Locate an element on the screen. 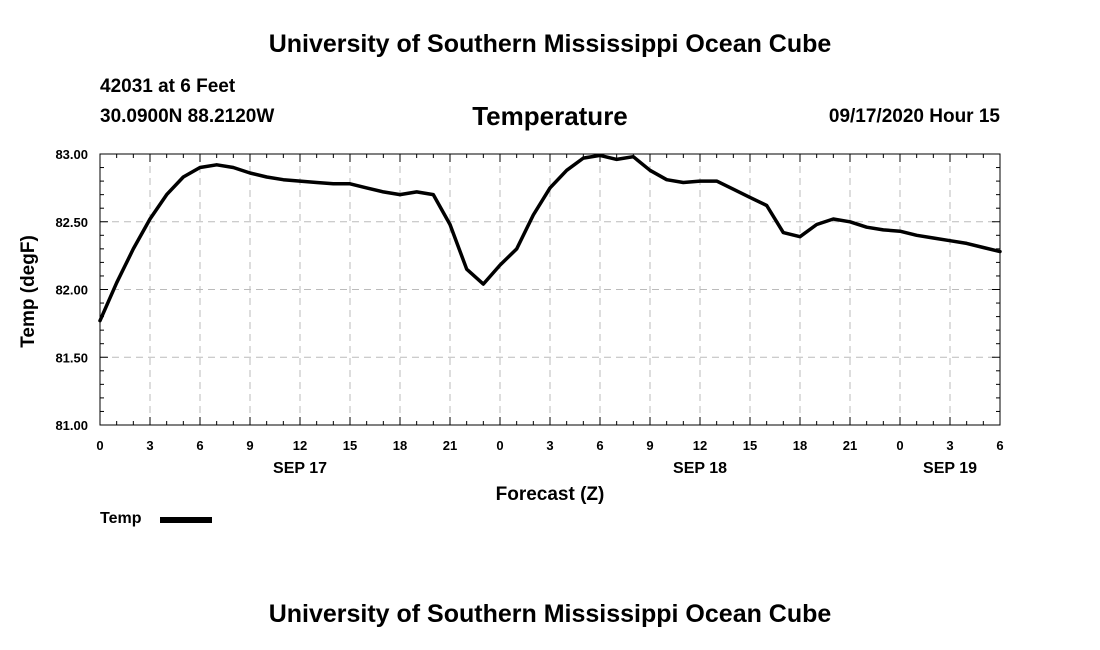 Image resolution: width=1100 pixels, height=650 pixels. forecast-timestamp: 09/17/2020 Hour 15 is located at coordinates (914, 116).